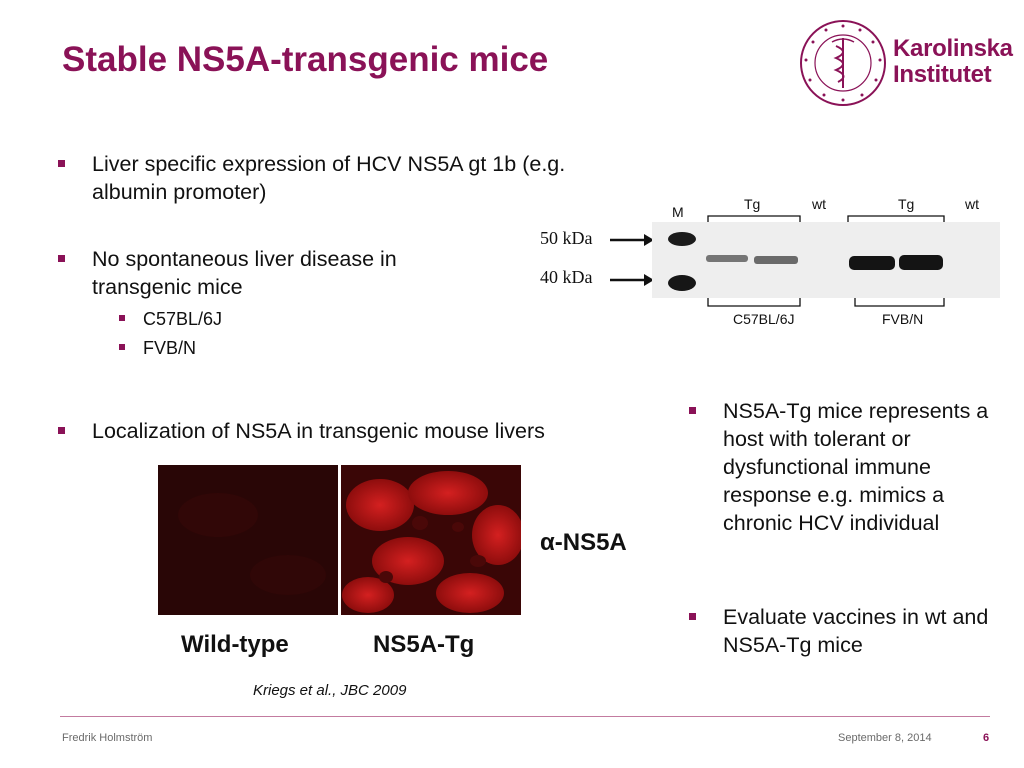 The height and width of the screenshot is (768, 1024). I want to click on marker-lane-label: M, so click(678, 212).